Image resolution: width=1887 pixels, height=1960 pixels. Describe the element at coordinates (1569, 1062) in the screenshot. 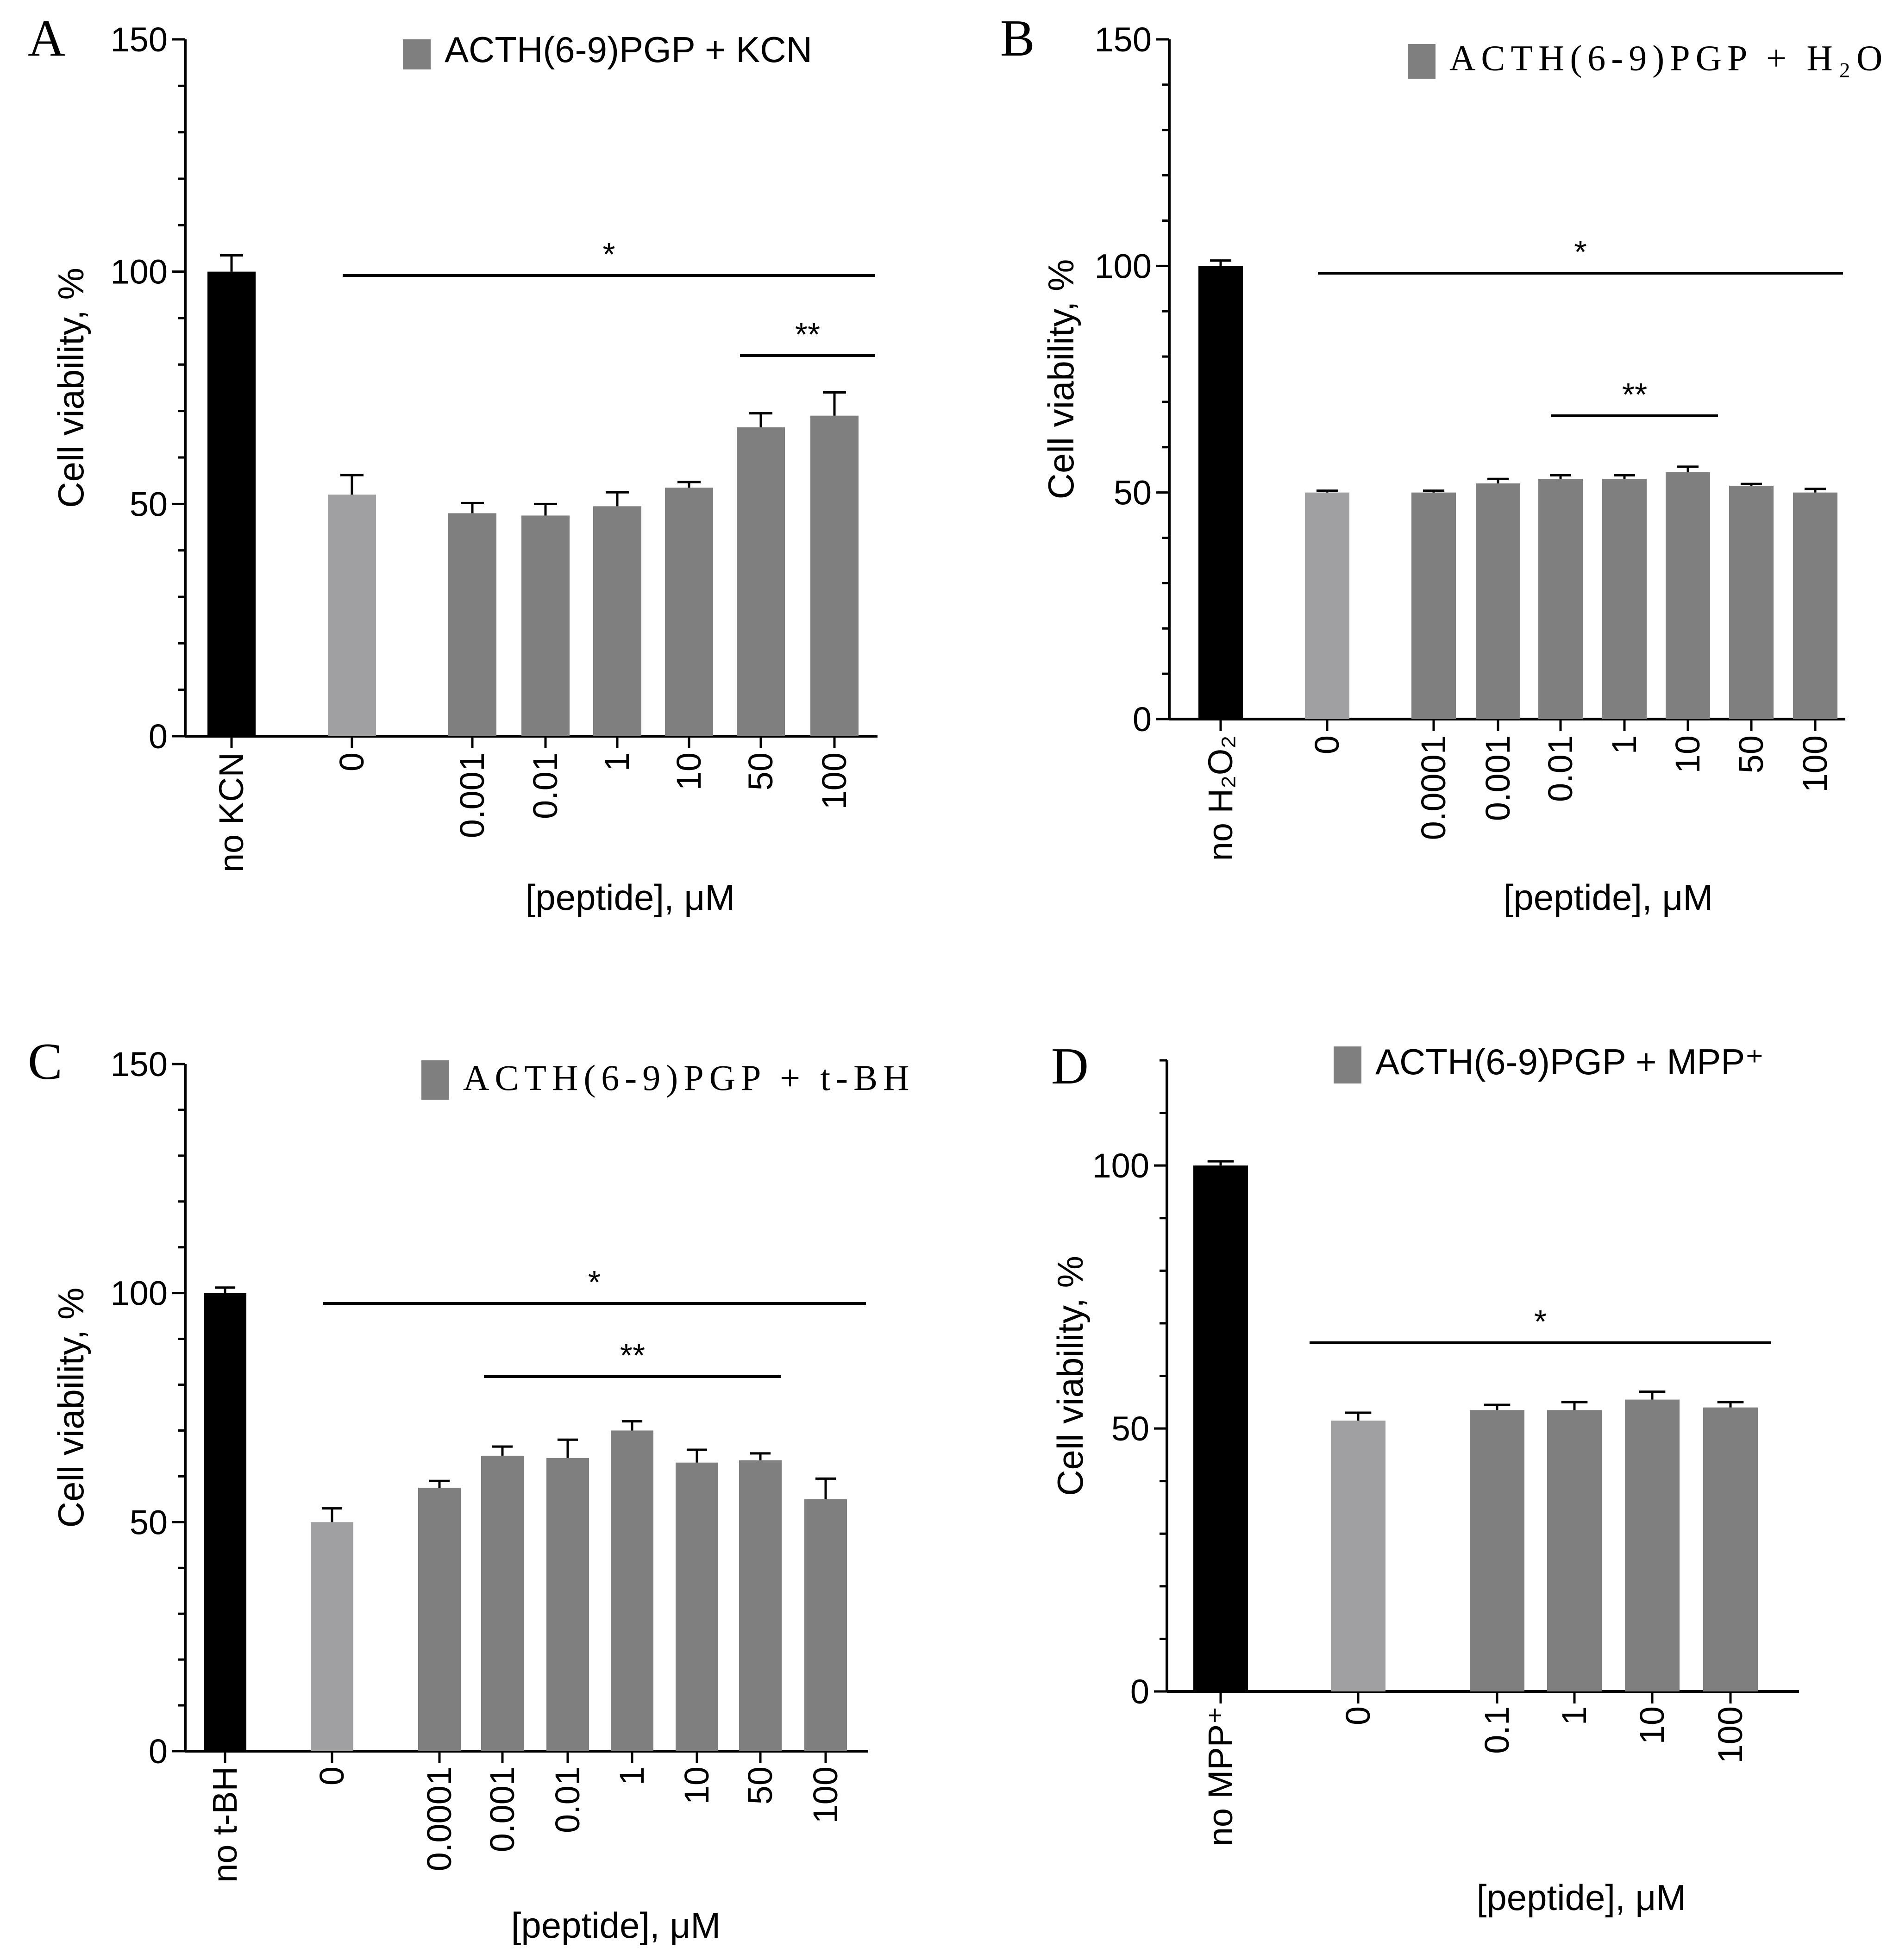

I see `legend-label: ACTH(6-9)PGP + MPP⁺` at that location.